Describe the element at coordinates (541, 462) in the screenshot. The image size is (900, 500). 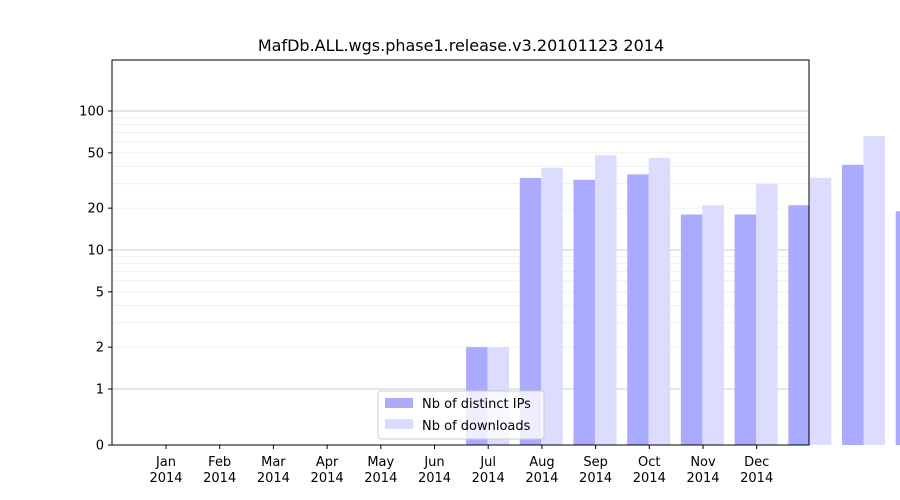
I see `x-tick-label-month: Aug` at that location.